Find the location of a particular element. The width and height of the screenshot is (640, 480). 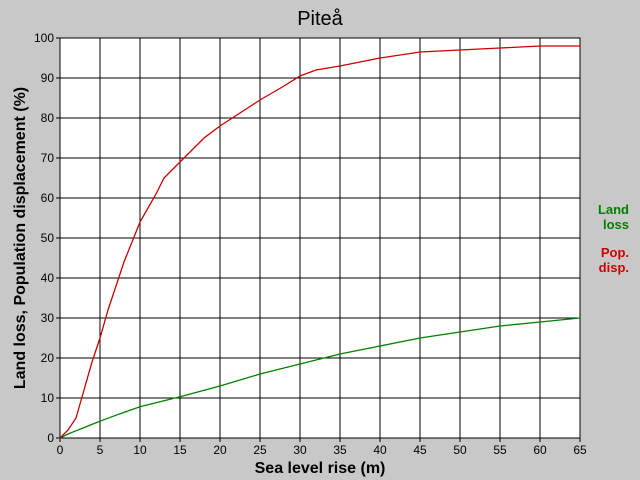

x-tick-label: 20 is located at coordinates (220, 450).